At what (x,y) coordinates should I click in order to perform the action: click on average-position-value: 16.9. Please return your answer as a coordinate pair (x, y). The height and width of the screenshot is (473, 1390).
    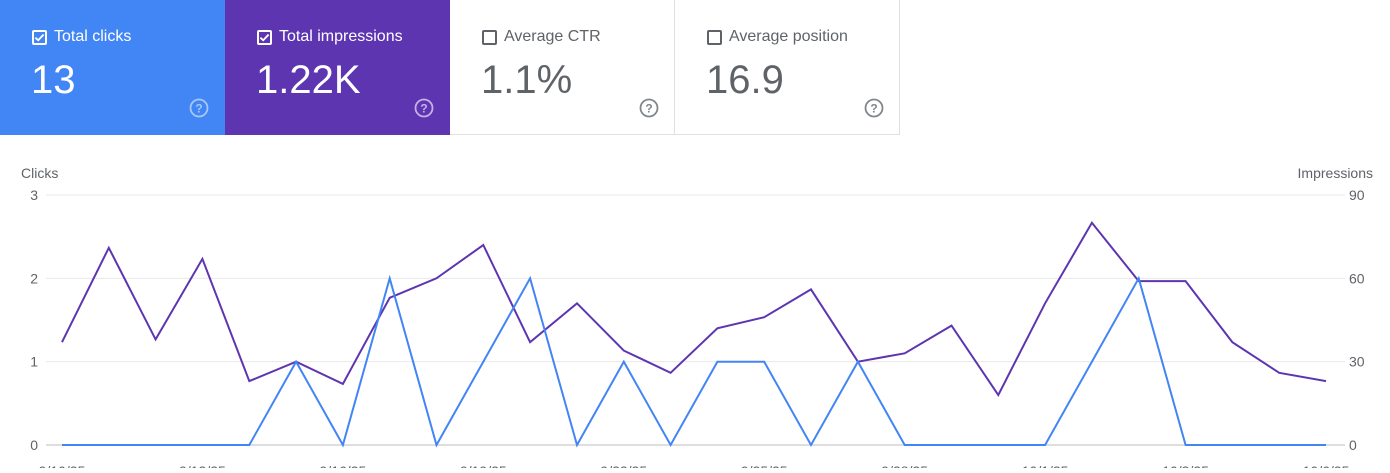
    Looking at the image, I should click on (745, 80).